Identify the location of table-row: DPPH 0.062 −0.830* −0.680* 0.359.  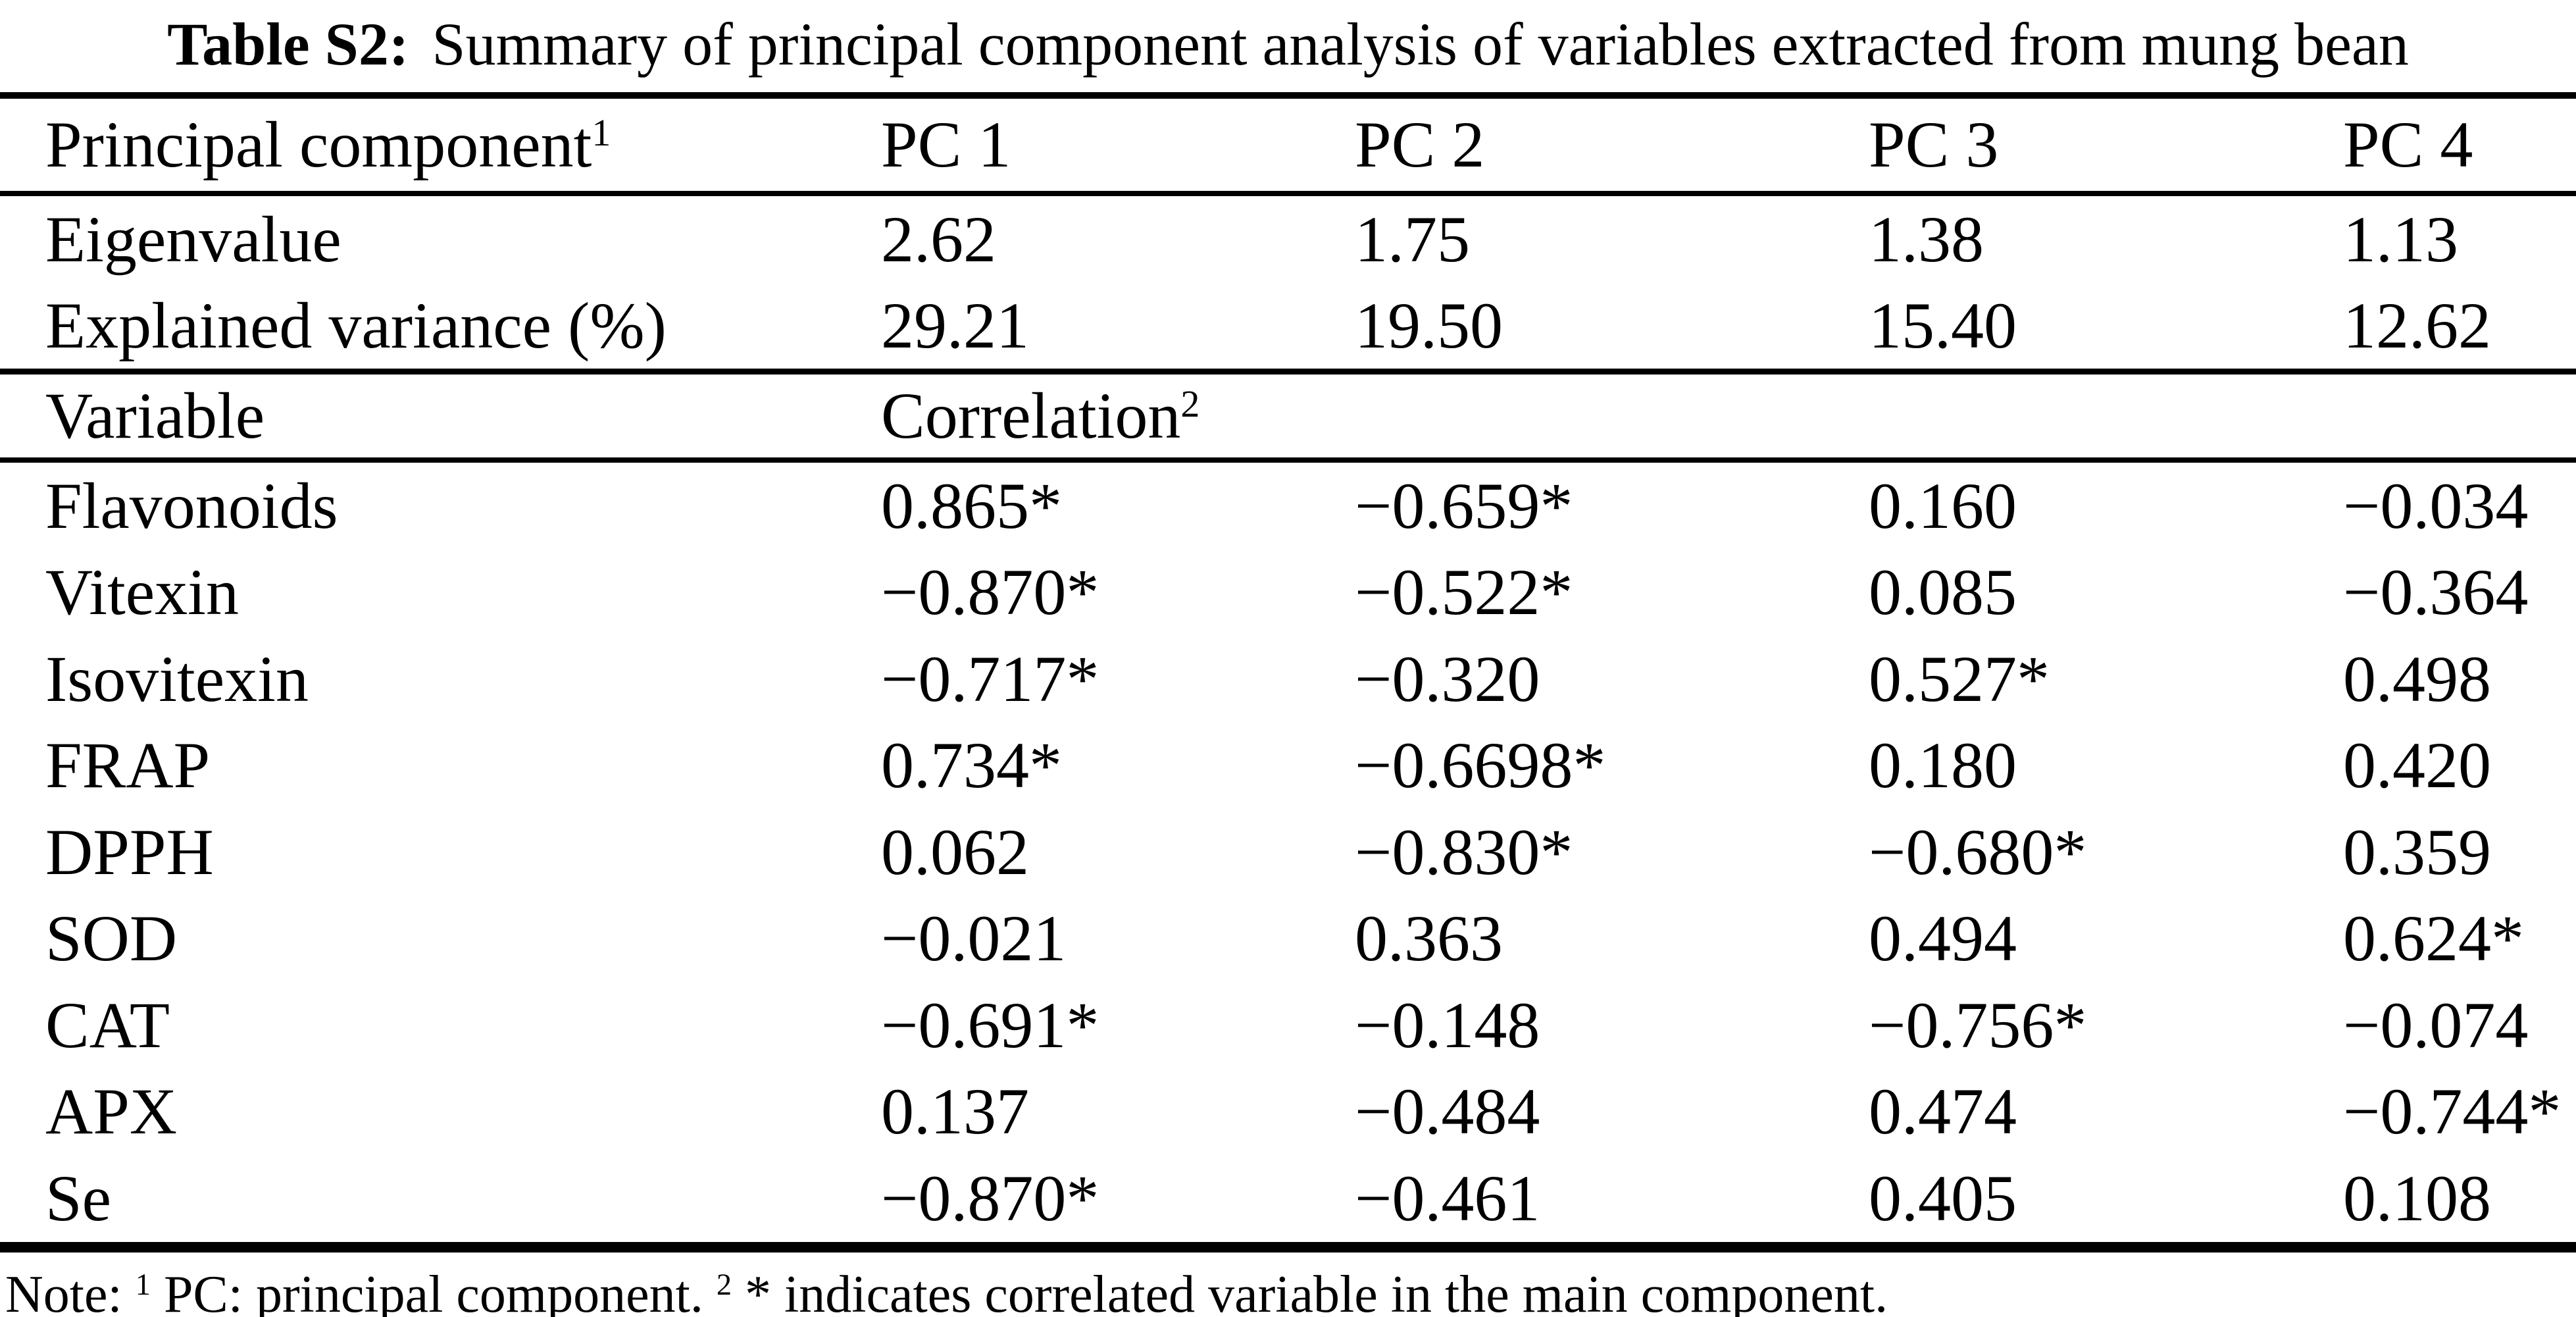
(1288, 853).